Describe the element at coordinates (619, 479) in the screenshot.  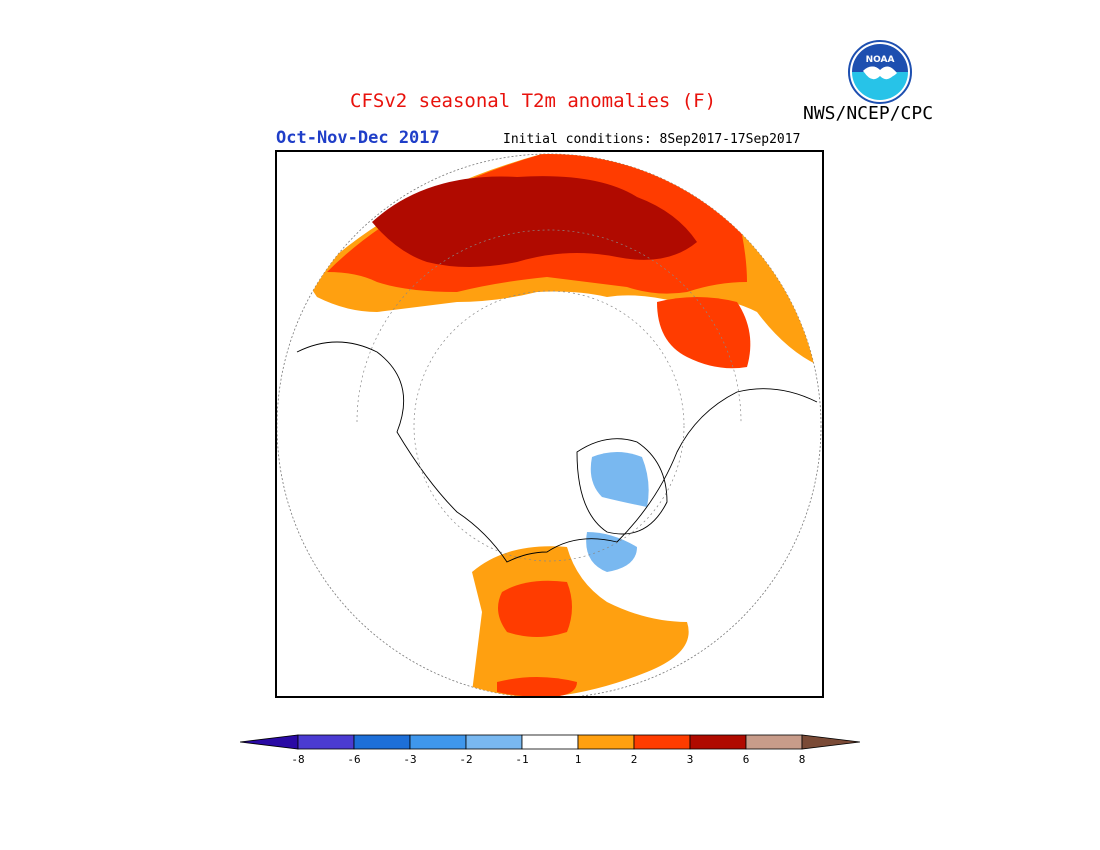
I see `anomaly-region-blue-greenland` at that location.